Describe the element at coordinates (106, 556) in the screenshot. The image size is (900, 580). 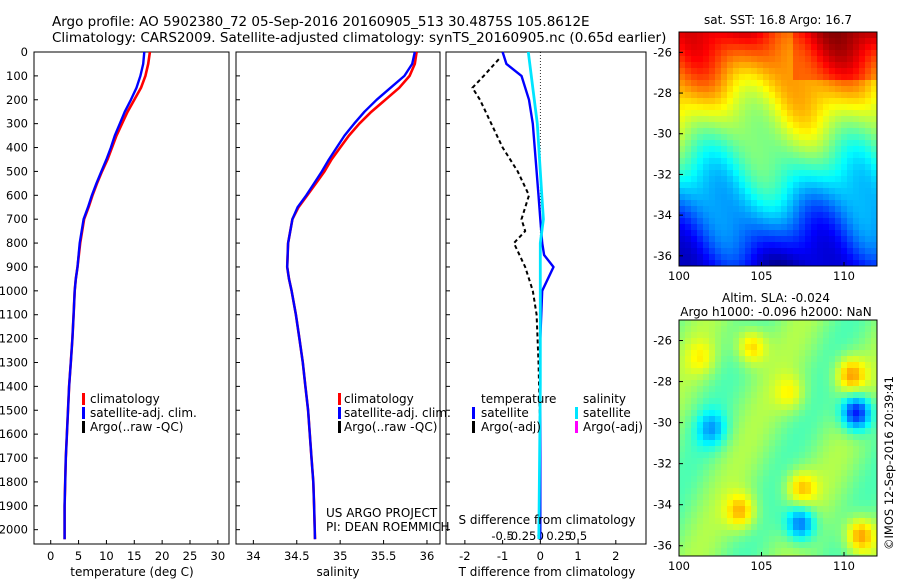
I see `x-tick-label: 10` at that location.